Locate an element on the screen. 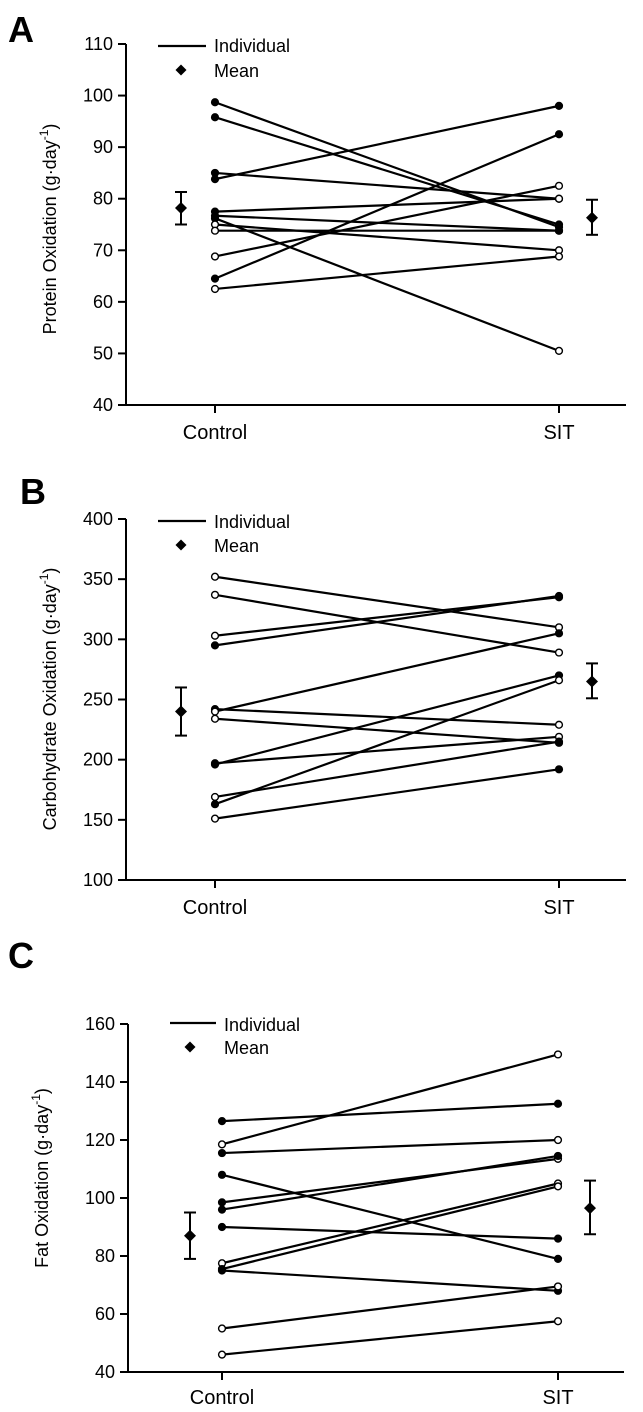 Image resolution: width=643 pixels, height=1412 pixels. y-tick-label: 110 is located at coordinates (98, 44).